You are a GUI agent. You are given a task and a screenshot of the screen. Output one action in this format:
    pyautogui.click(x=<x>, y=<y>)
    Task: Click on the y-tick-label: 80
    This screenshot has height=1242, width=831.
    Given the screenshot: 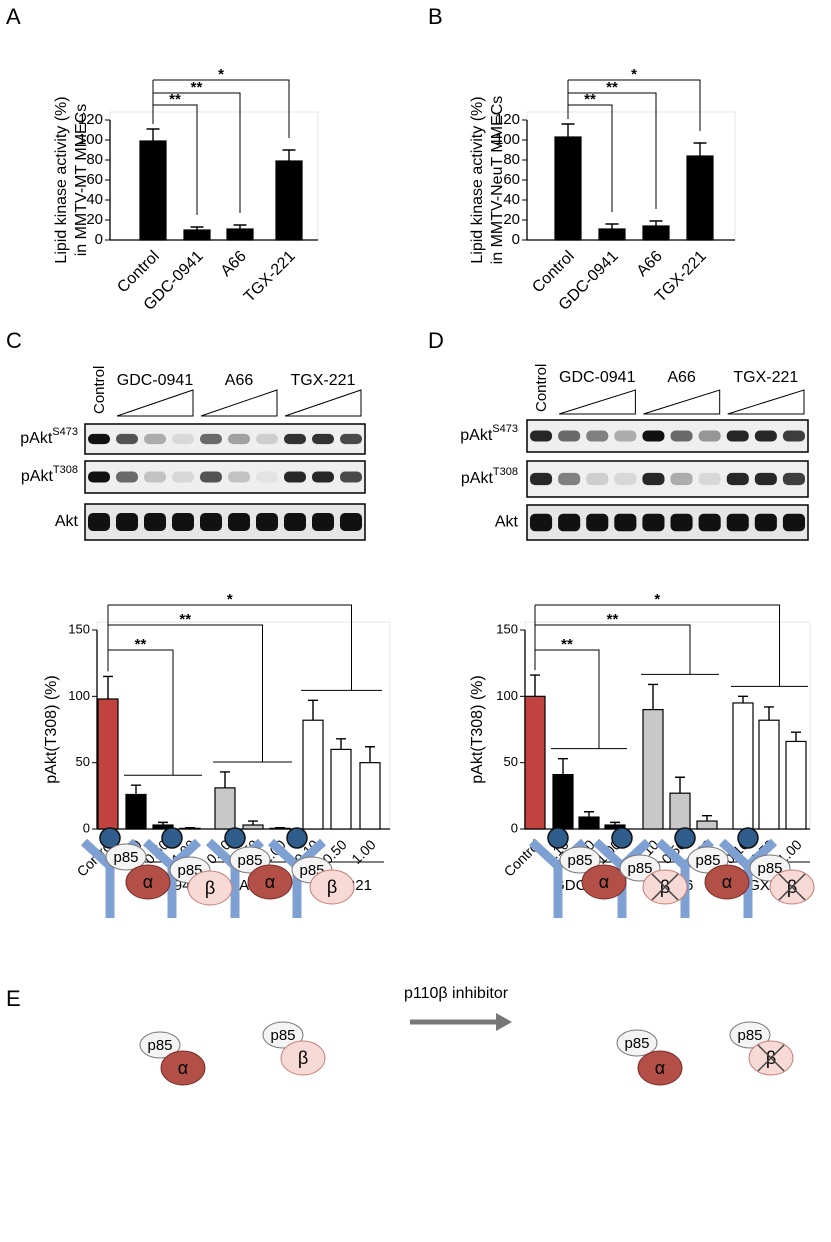 What is the action you would take?
    pyautogui.click(x=94, y=159)
    